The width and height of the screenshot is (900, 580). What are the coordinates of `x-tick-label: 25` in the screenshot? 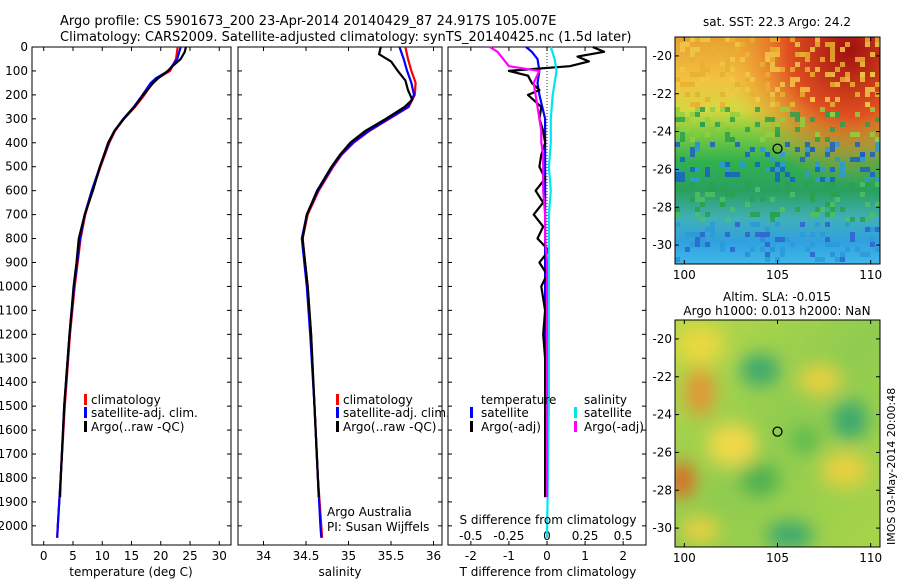 It's located at (189, 556).